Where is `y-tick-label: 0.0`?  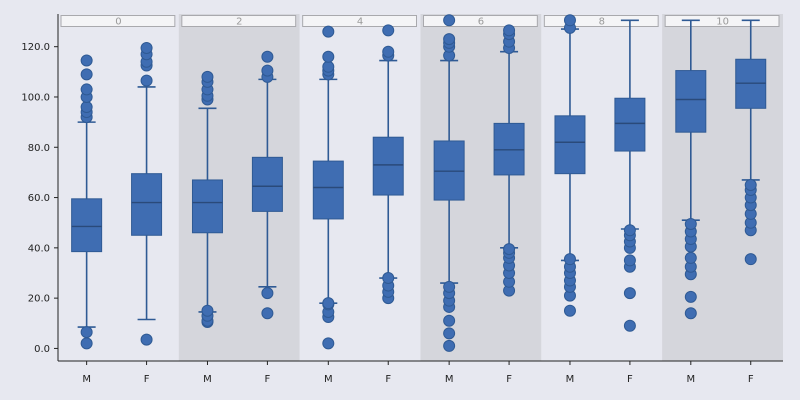 y-tick-label: 0.0 is located at coordinates (42, 349).